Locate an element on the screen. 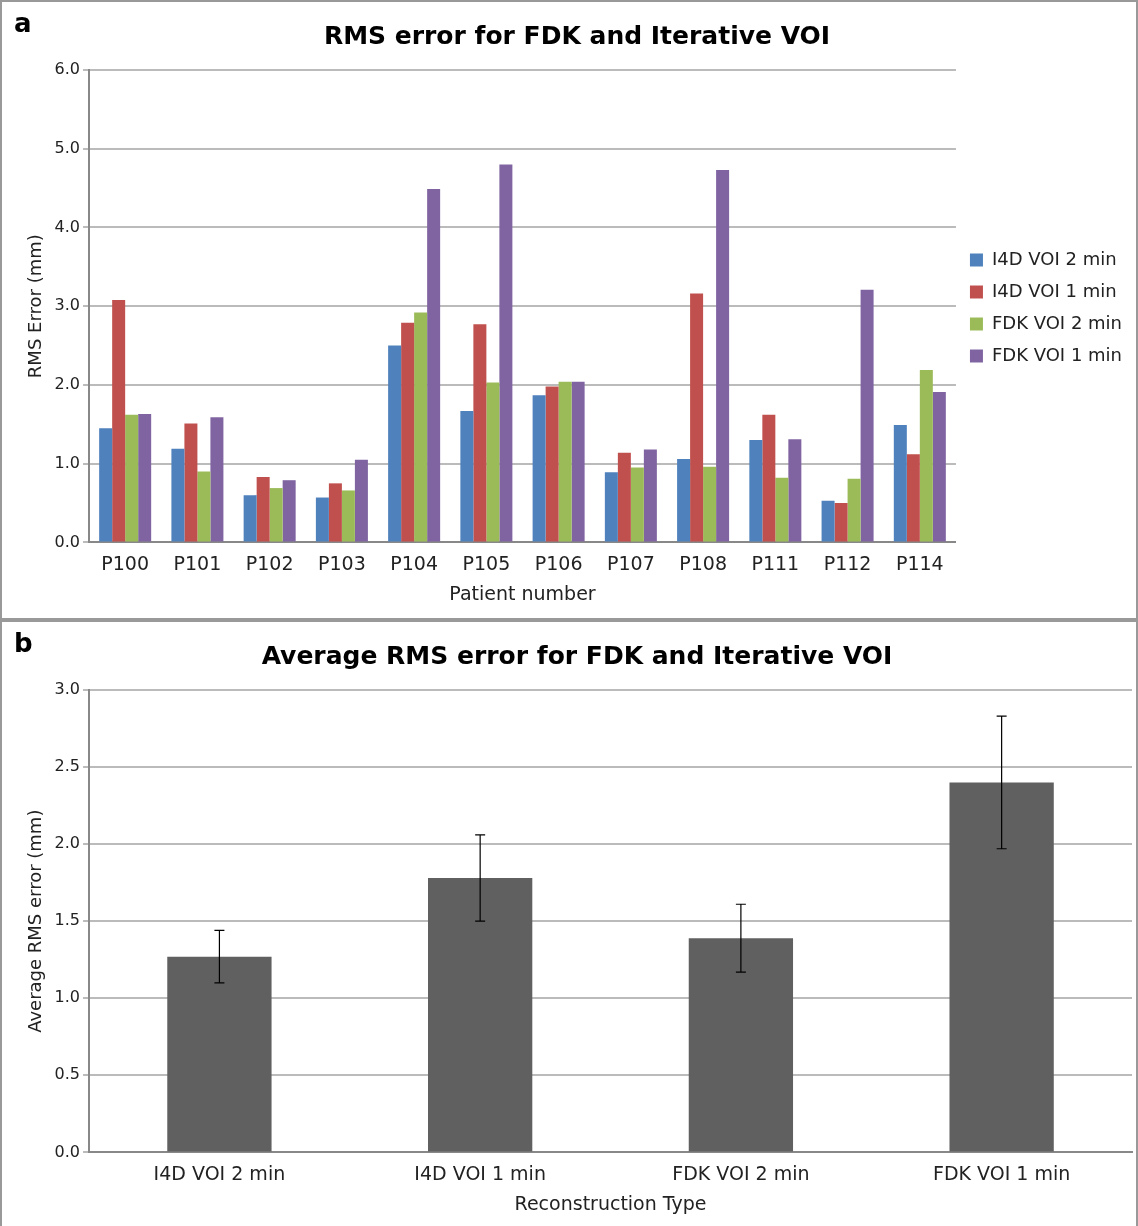 This screenshot has width=1138, height=1226. x-tick-label: P111 is located at coordinates (775, 562).